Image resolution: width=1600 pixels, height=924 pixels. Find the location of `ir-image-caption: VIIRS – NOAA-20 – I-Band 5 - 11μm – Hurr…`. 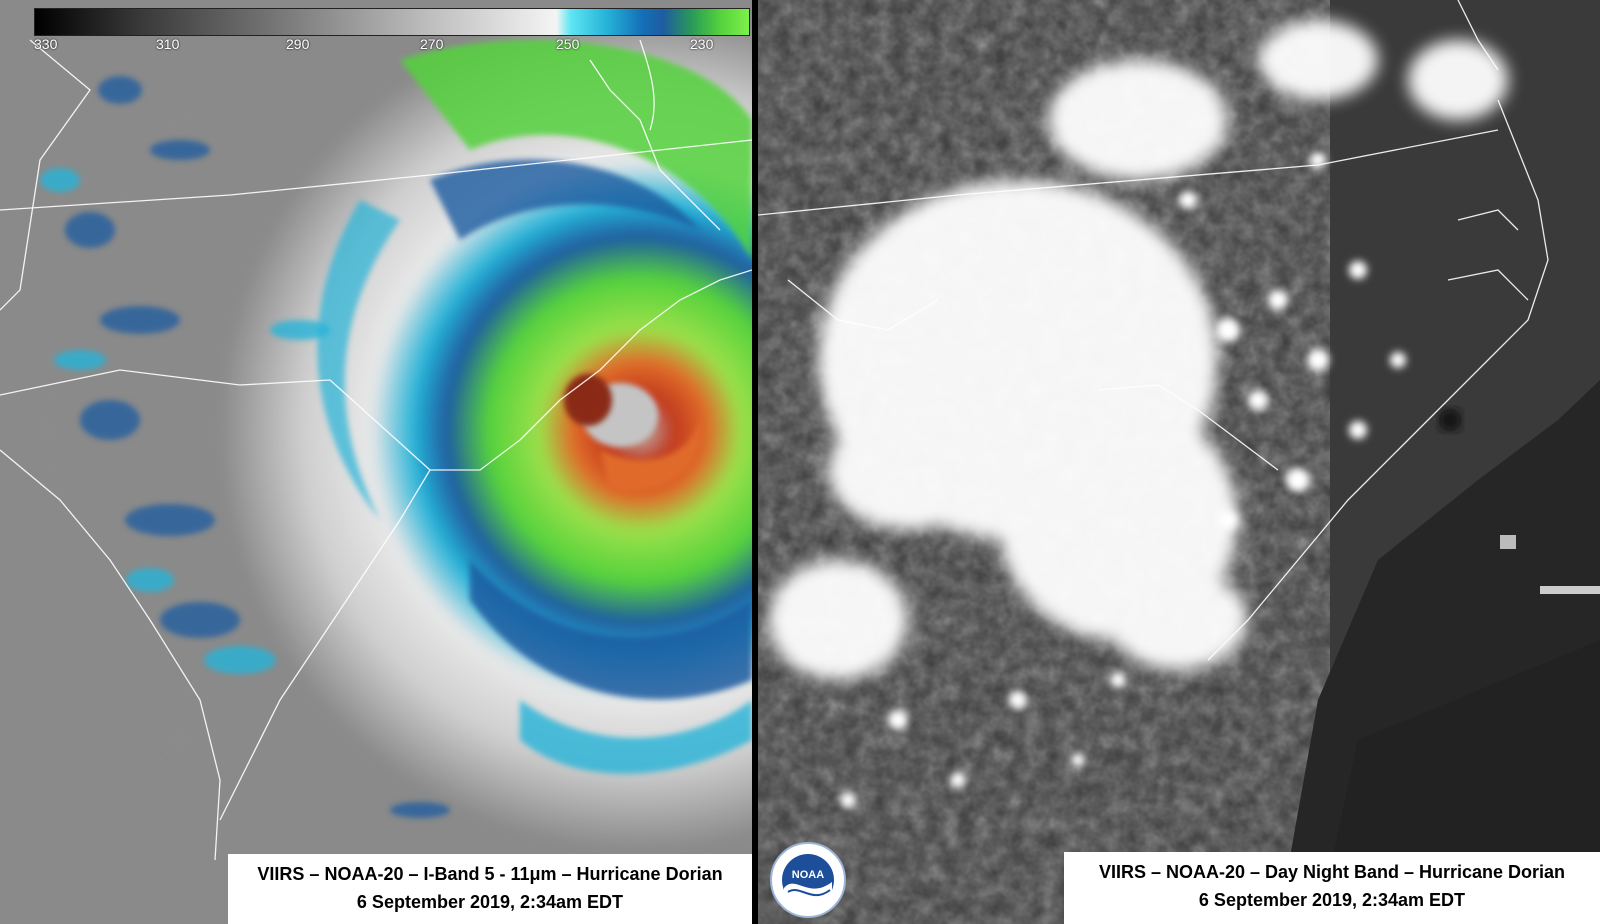

ir-image-caption: VIIRS – NOAA-20 – I-Band 5 - 11μm – Hurr… is located at coordinates (490, 889).